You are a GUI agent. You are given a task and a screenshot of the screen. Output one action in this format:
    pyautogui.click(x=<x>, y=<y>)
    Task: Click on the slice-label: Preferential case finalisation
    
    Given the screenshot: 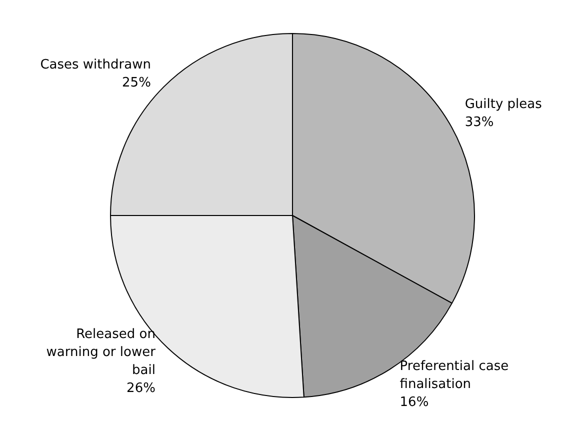 What is the action you would take?
    pyautogui.click(x=454, y=375)
    